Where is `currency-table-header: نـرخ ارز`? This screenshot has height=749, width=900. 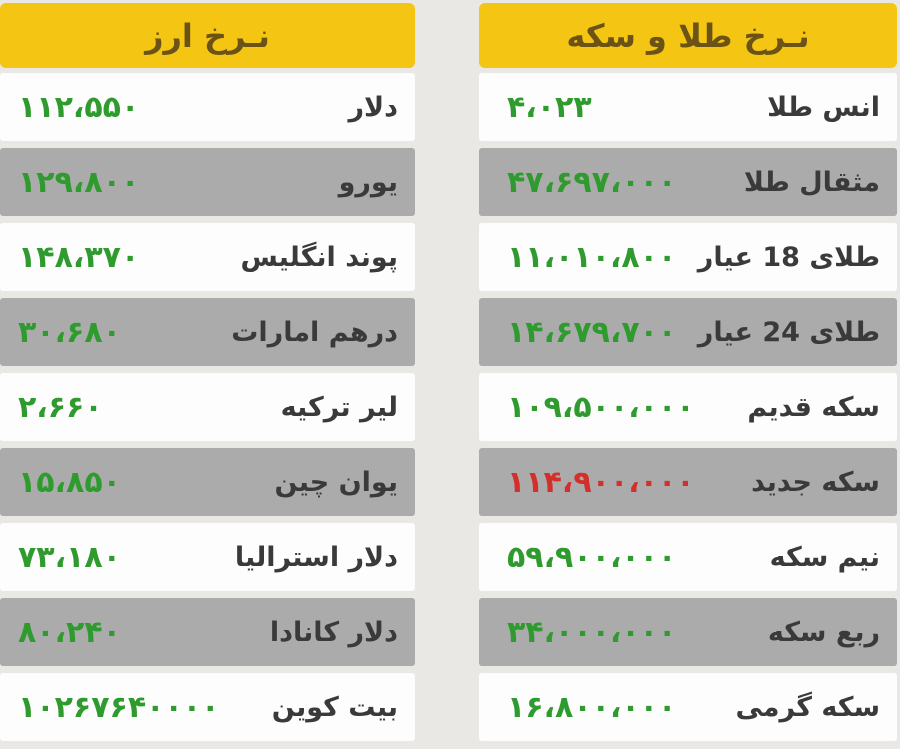
currency-table-header: نـرخ ارز is located at coordinates (207, 35).